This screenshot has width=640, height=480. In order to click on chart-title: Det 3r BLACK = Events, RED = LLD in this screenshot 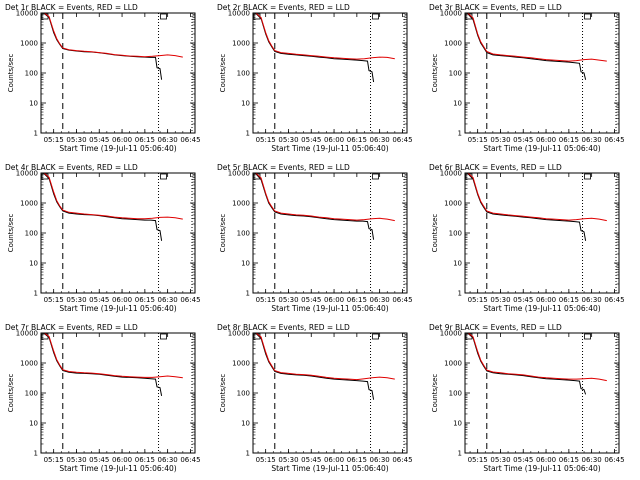, I will do `click(495, 7)`.